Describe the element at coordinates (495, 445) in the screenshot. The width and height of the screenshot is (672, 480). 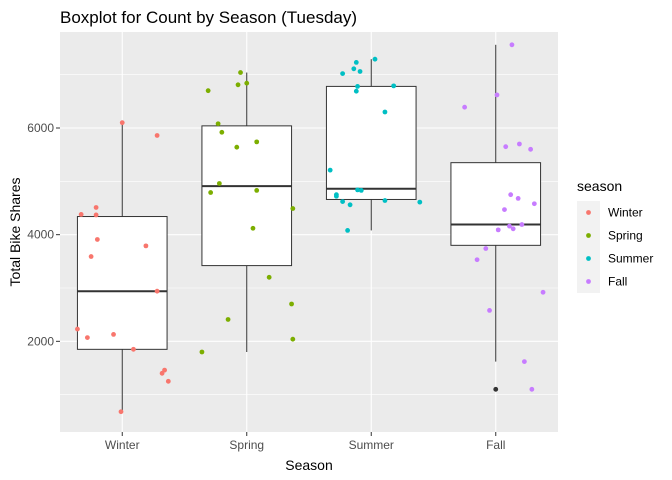
I see `x-tick-label-fall: Fall` at that location.